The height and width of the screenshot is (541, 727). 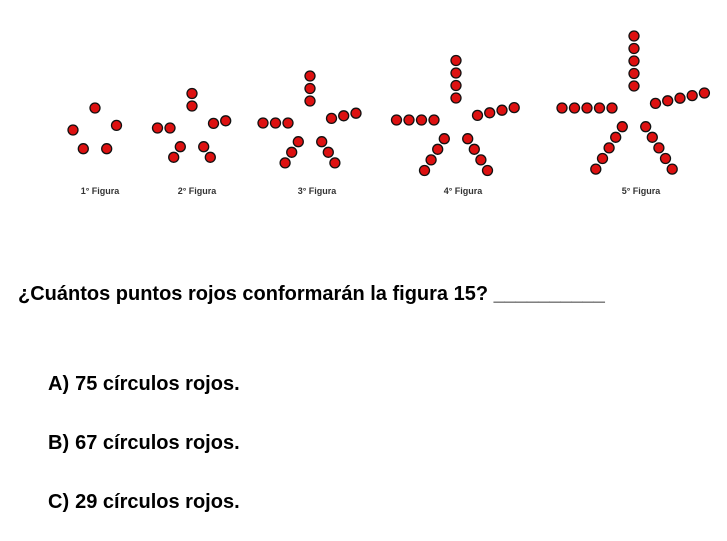 I want to click on option-b: B) 67 círculos rojos., so click(x=144, y=443).